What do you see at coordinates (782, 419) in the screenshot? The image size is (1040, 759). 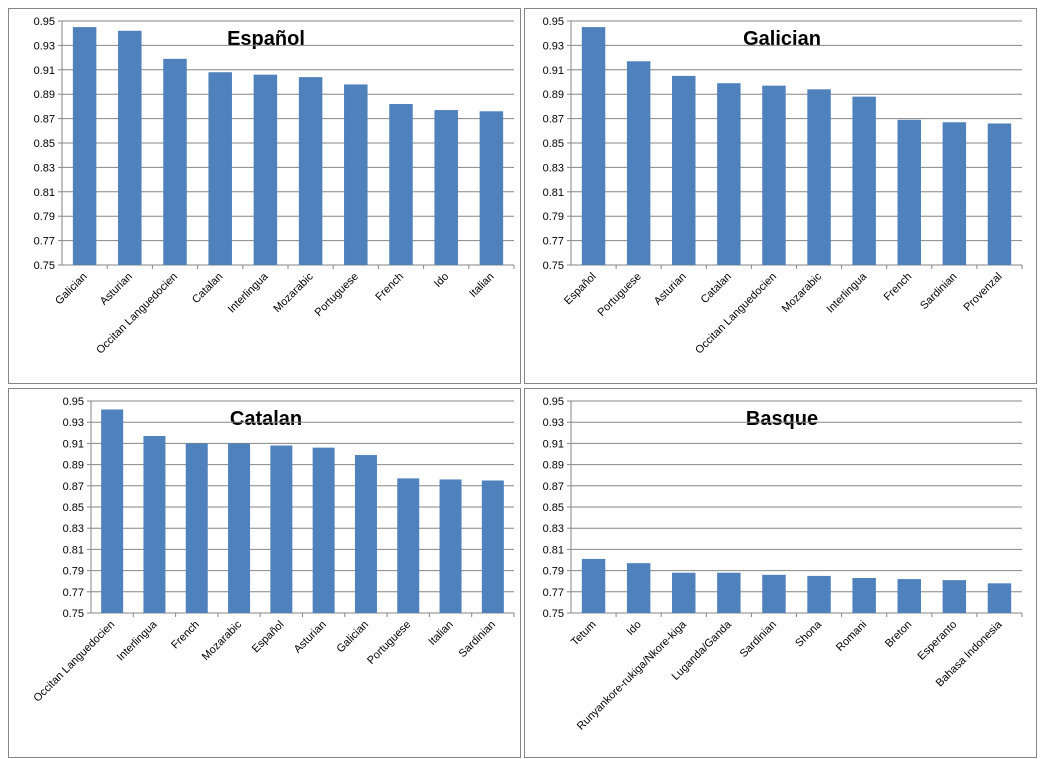 I see `chart-title: Basque` at bounding box center [782, 419].